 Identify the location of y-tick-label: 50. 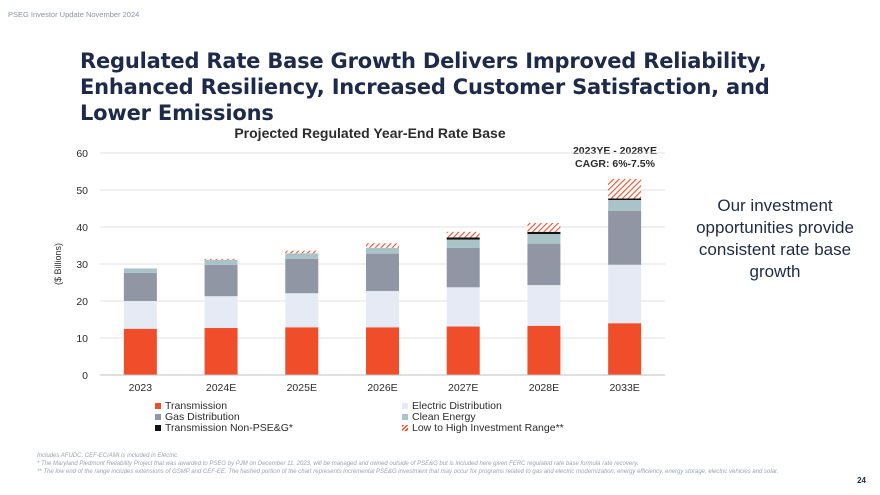
(82, 191).